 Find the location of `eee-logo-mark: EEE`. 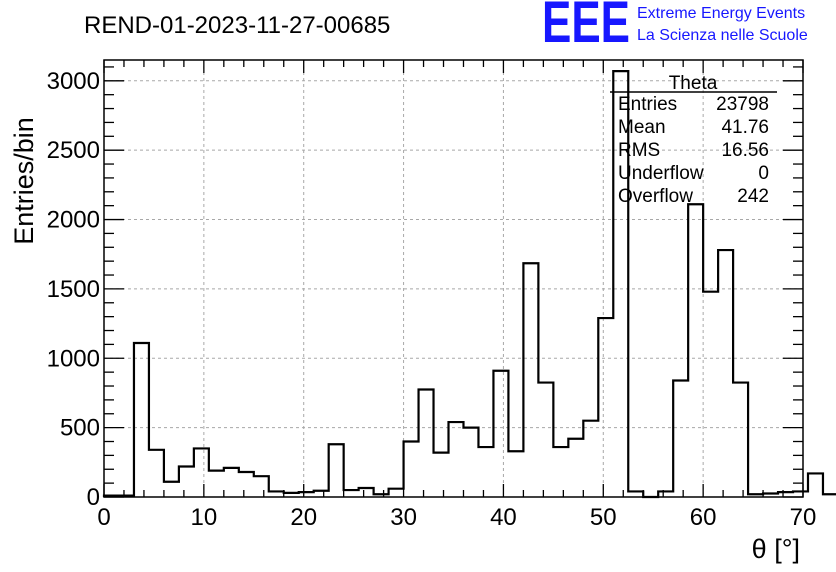

eee-logo-mark: EEE is located at coordinates (586, 27).